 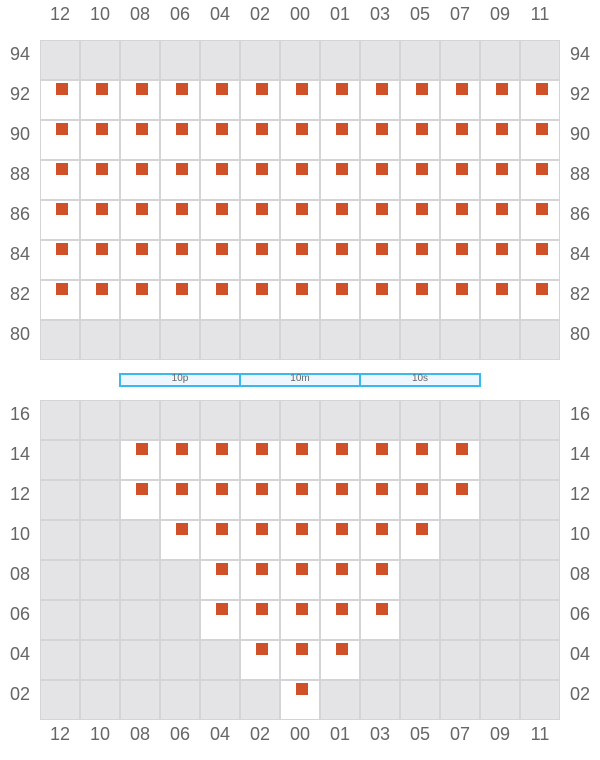 I want to click on zone-10p: 10p, so click(x=181, y=379).